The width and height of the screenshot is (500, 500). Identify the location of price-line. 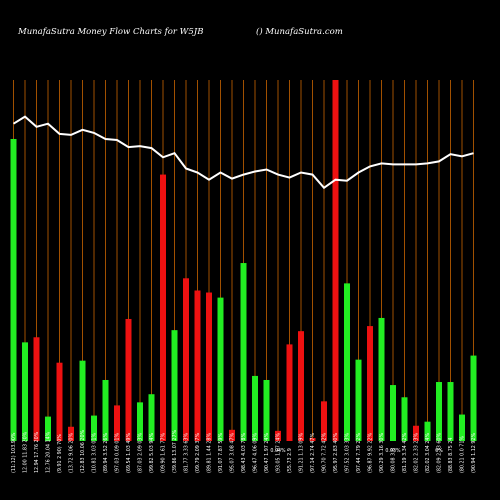
(243, 152).